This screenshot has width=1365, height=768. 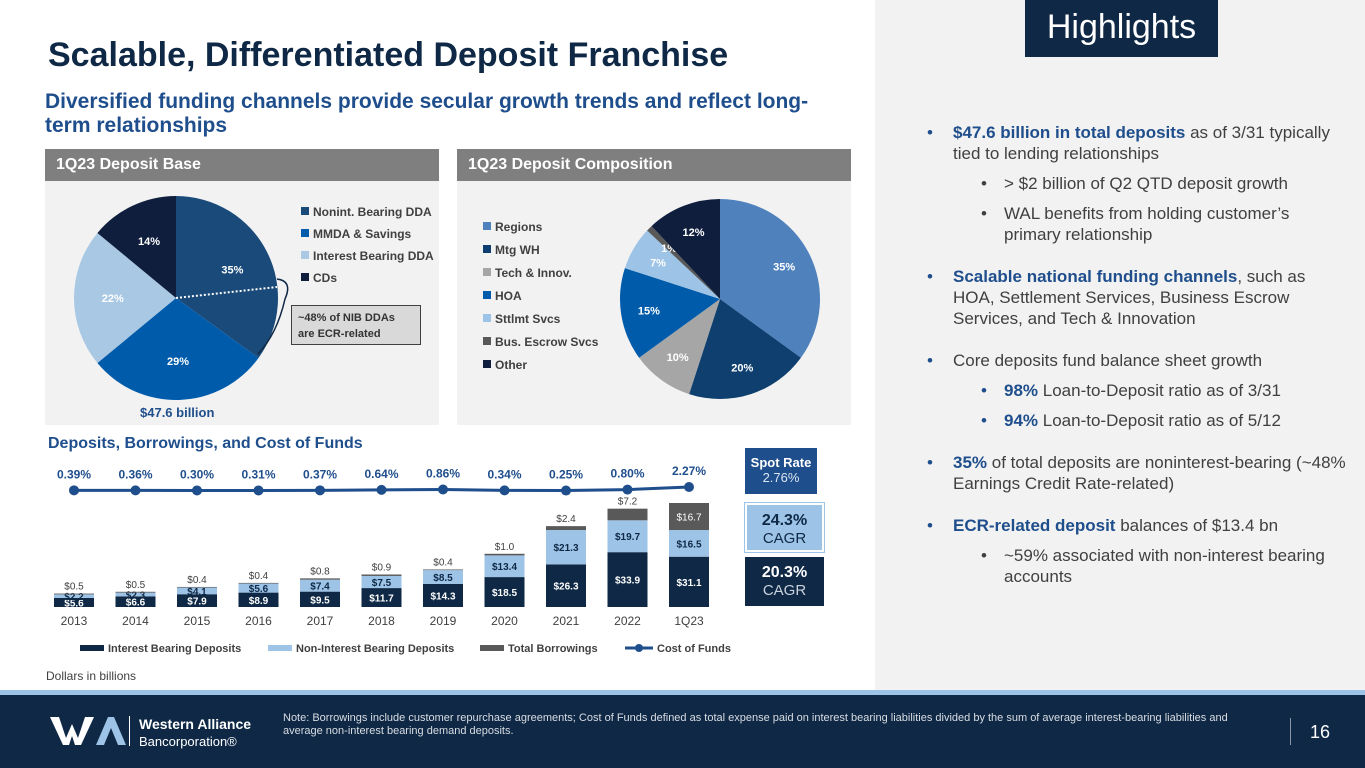 I want to click on sub-bullet-ltd-331: • 98% Loan-to-Deposit ratio as of 3/31, so click(x=1131, y=390).